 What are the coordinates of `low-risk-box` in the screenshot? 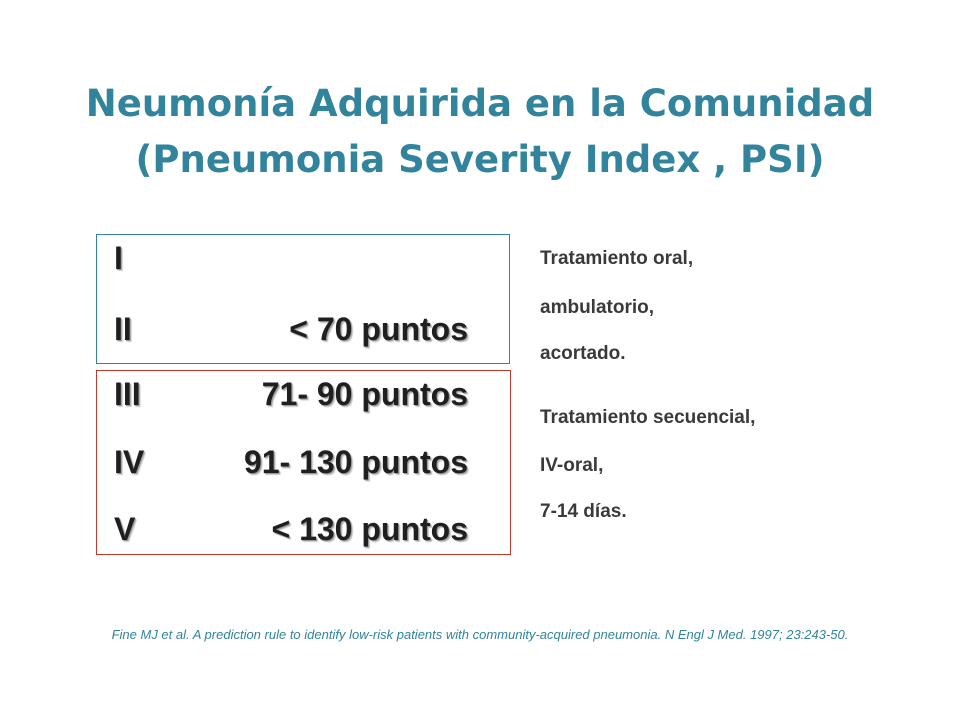 It's located at (303, 299).